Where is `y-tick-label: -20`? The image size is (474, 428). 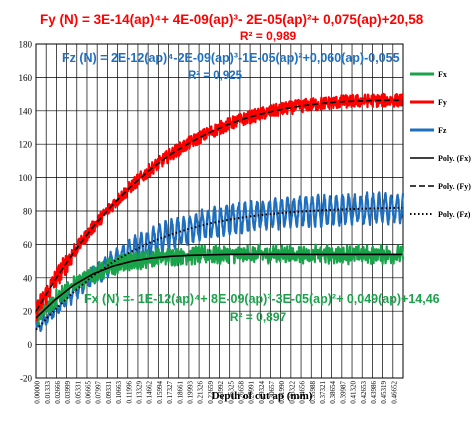 y-tick-label: -20 is located at coordinates (26, 379).